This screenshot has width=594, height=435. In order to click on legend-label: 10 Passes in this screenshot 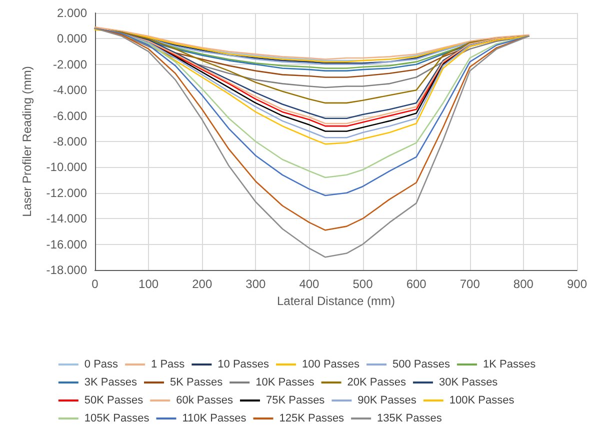, I will do `click(244, 364)`.